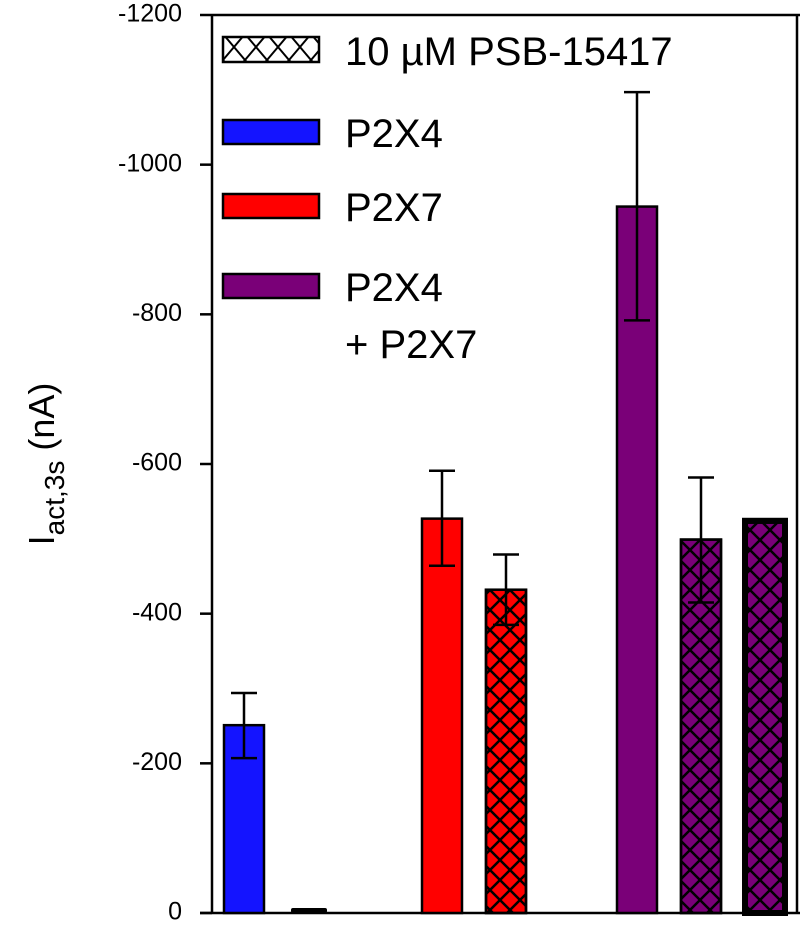 The image size is (800, 925). I want to click on y-tick-label: -1000, so click(150, 163).